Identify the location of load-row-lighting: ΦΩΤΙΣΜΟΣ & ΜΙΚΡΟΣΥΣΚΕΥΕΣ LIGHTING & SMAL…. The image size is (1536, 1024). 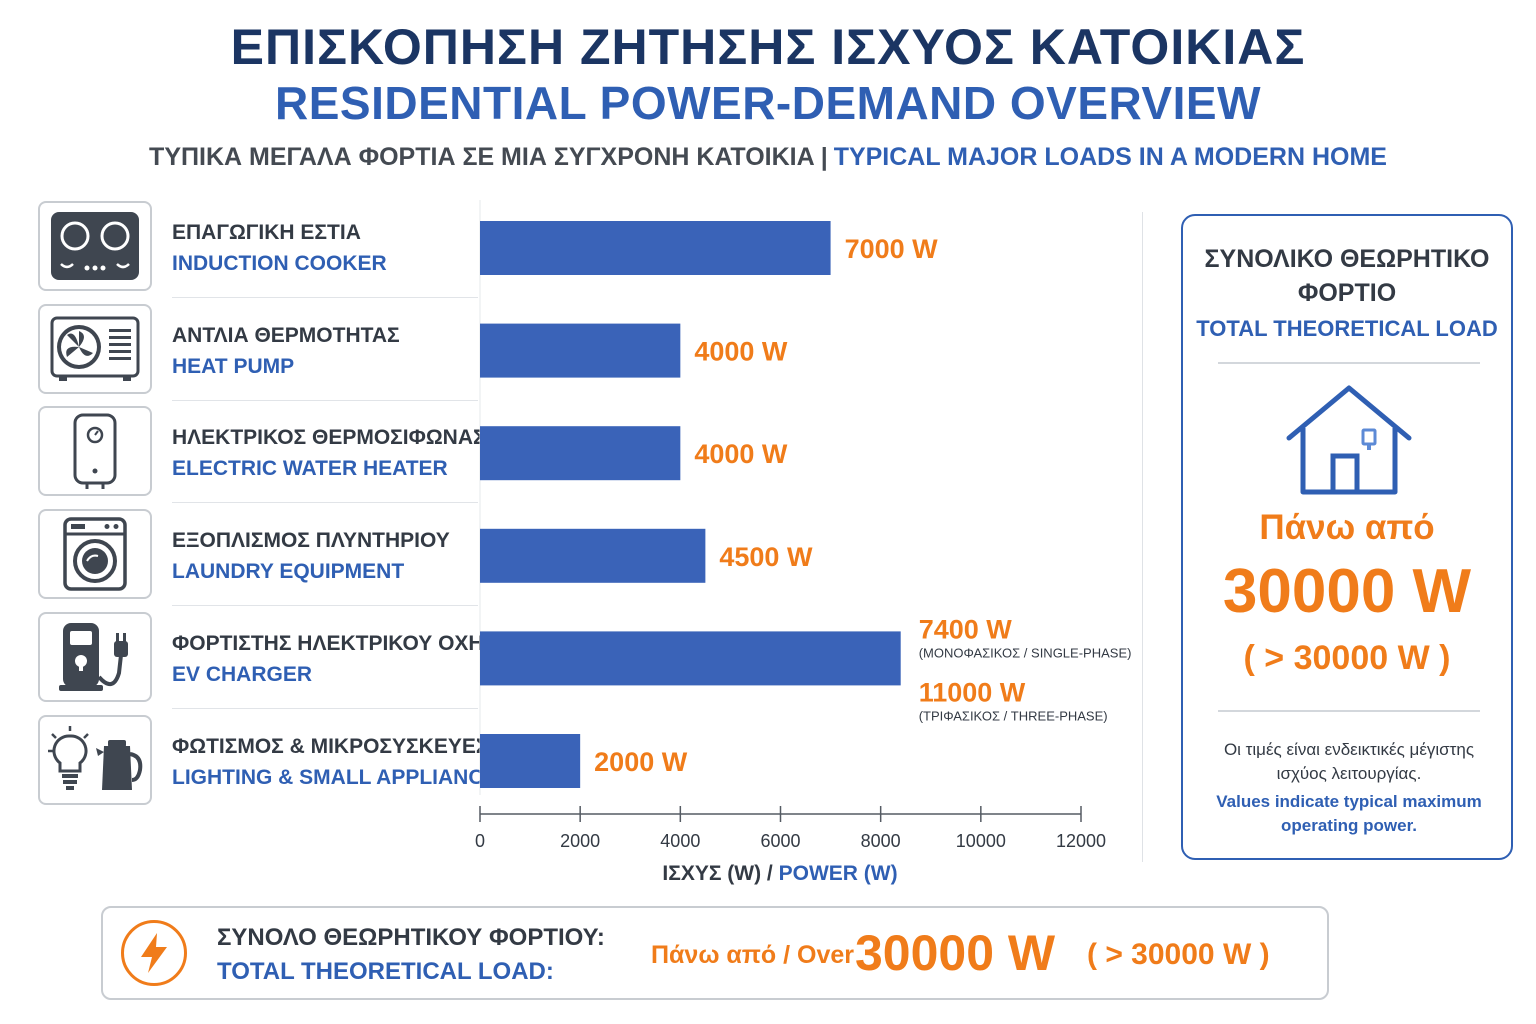
(275, 761).